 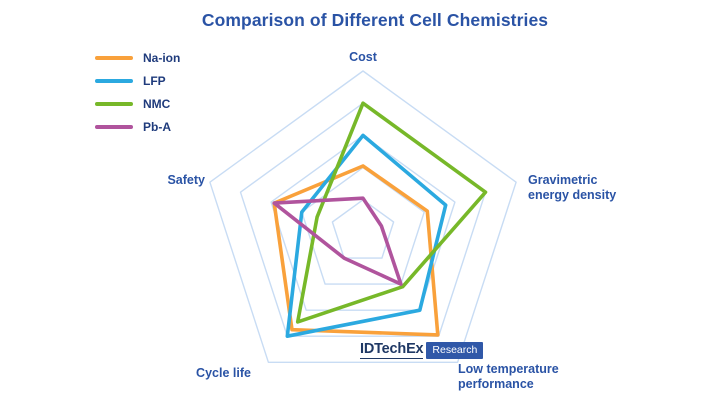 I want to click on legend-item-lfp: LFP, so click(x=137, y=80).